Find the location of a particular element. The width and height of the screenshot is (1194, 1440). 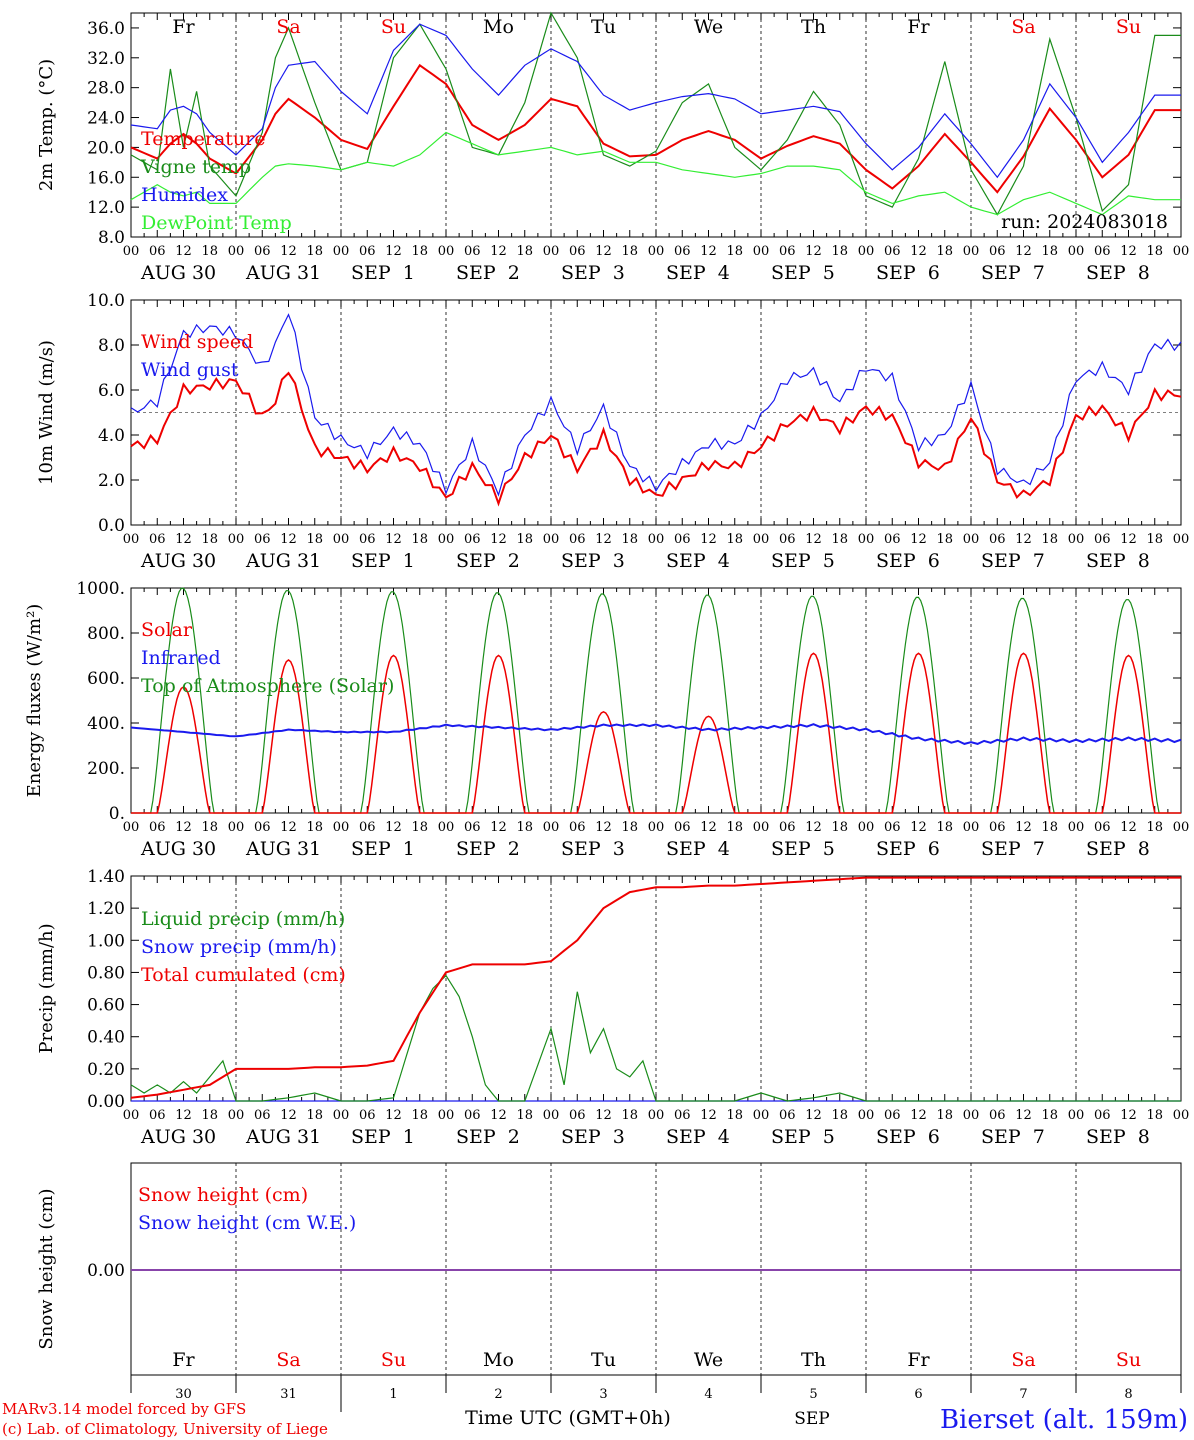

day-number-label: 5 is located at coordinates (813, 1394).